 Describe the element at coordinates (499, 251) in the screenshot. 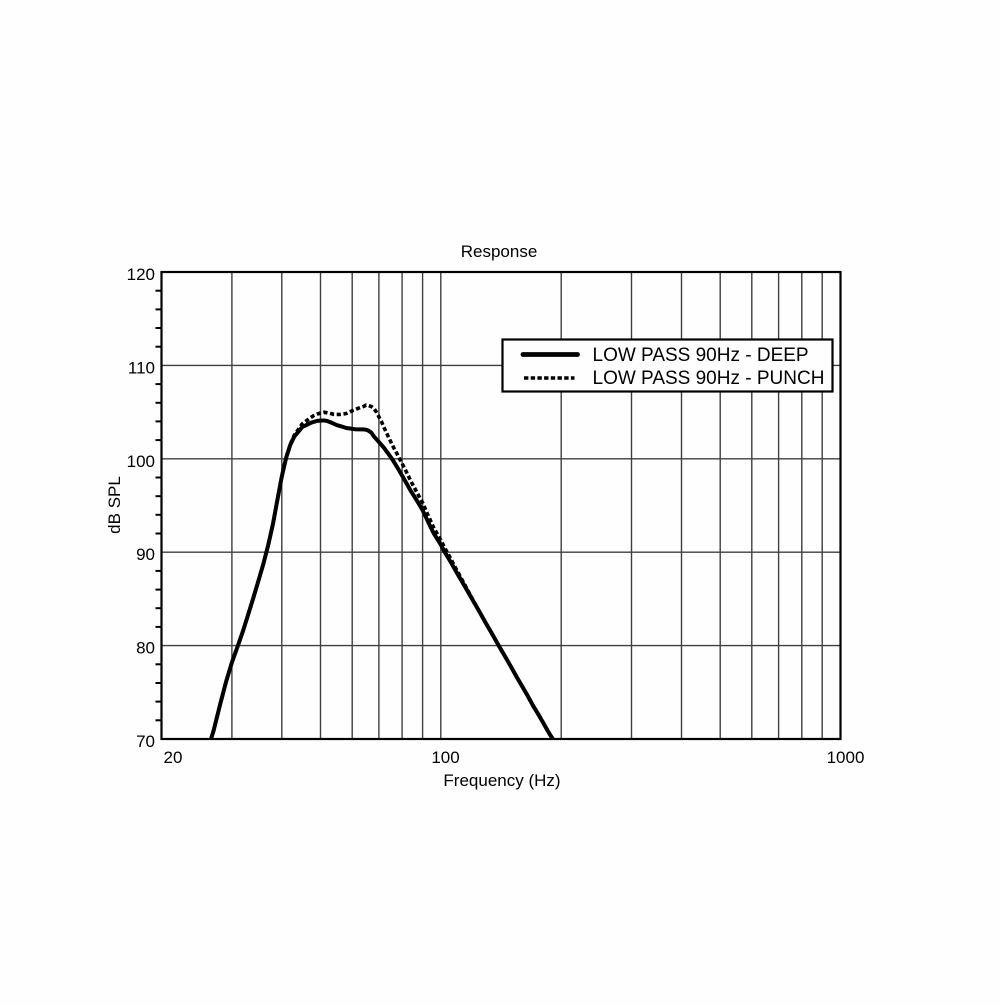

I see `svg-text: Response` at that location.